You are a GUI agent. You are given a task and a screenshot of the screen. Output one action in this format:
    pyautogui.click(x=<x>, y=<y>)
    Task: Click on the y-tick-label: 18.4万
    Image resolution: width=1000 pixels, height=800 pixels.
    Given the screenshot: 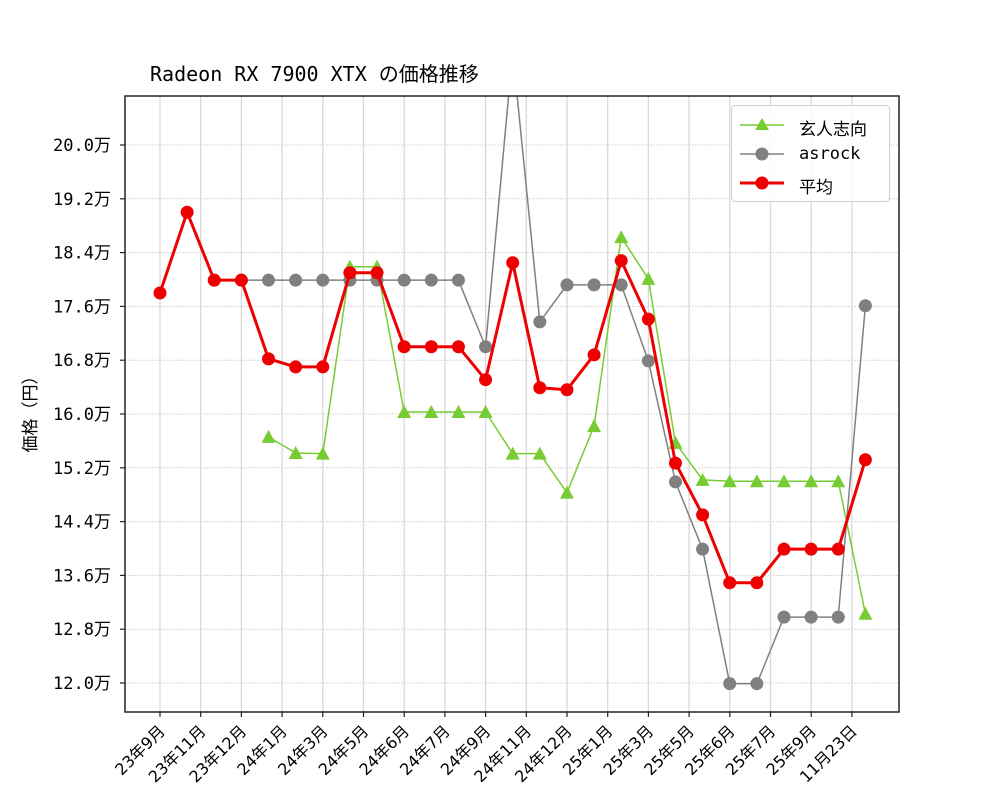 What is the action you would take?
    pyautogui.click(x=82, y=254)
    